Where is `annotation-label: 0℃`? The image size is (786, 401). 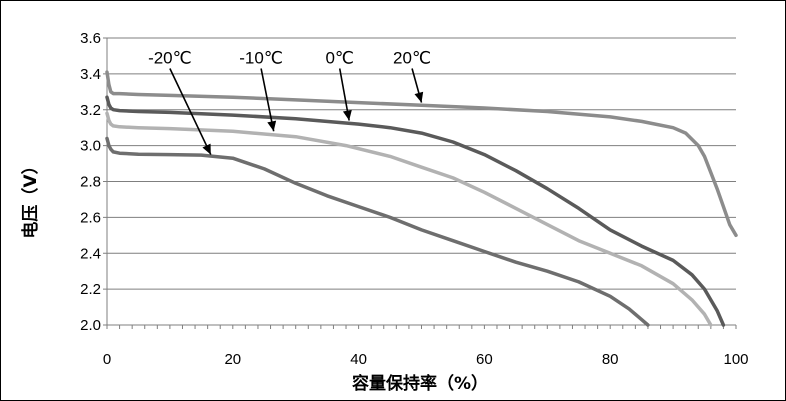 annotation-label: 0℃ is located at coordinates (339, 57).